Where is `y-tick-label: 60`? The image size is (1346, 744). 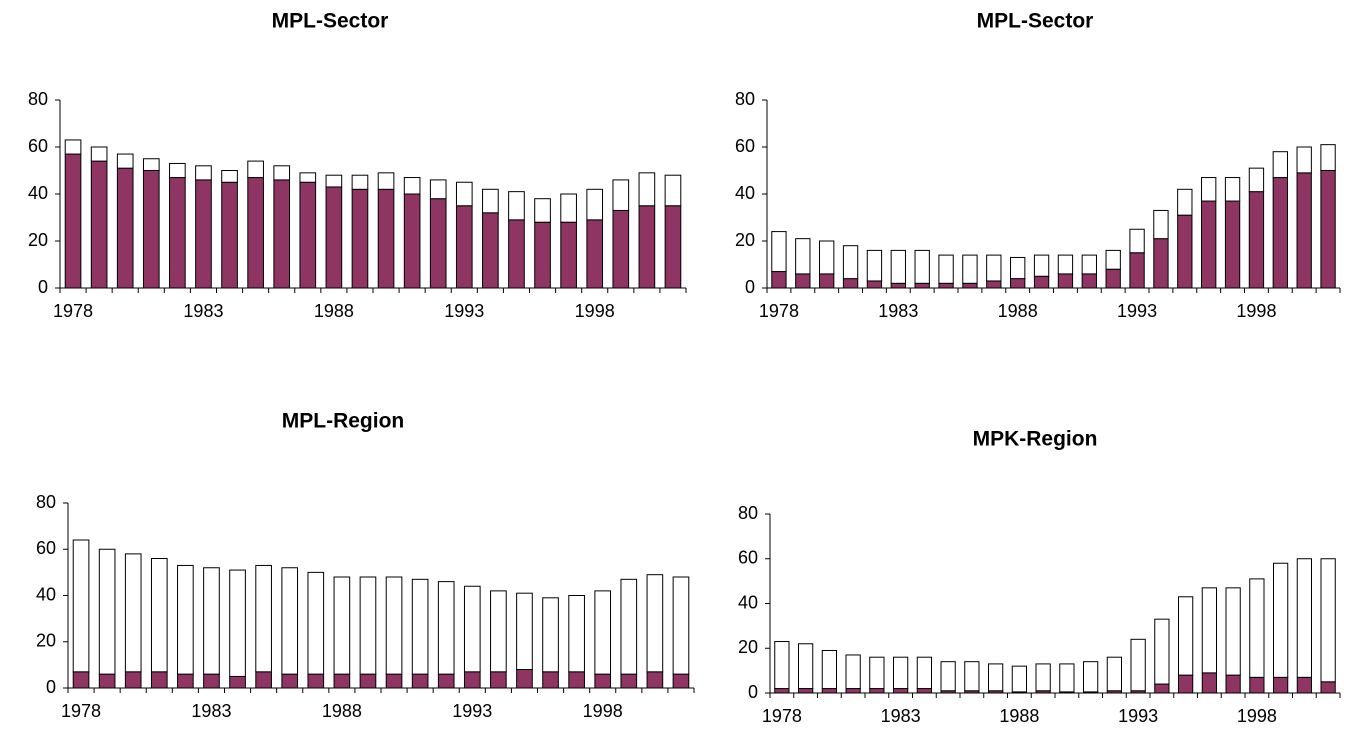
y-tick-label: 60 is located at coordinates (748, 558).